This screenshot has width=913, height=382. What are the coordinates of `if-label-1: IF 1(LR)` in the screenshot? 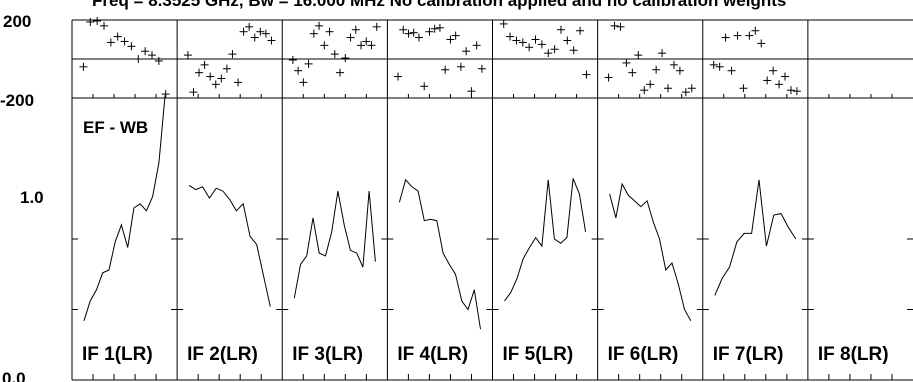 It's located at (117, 354).